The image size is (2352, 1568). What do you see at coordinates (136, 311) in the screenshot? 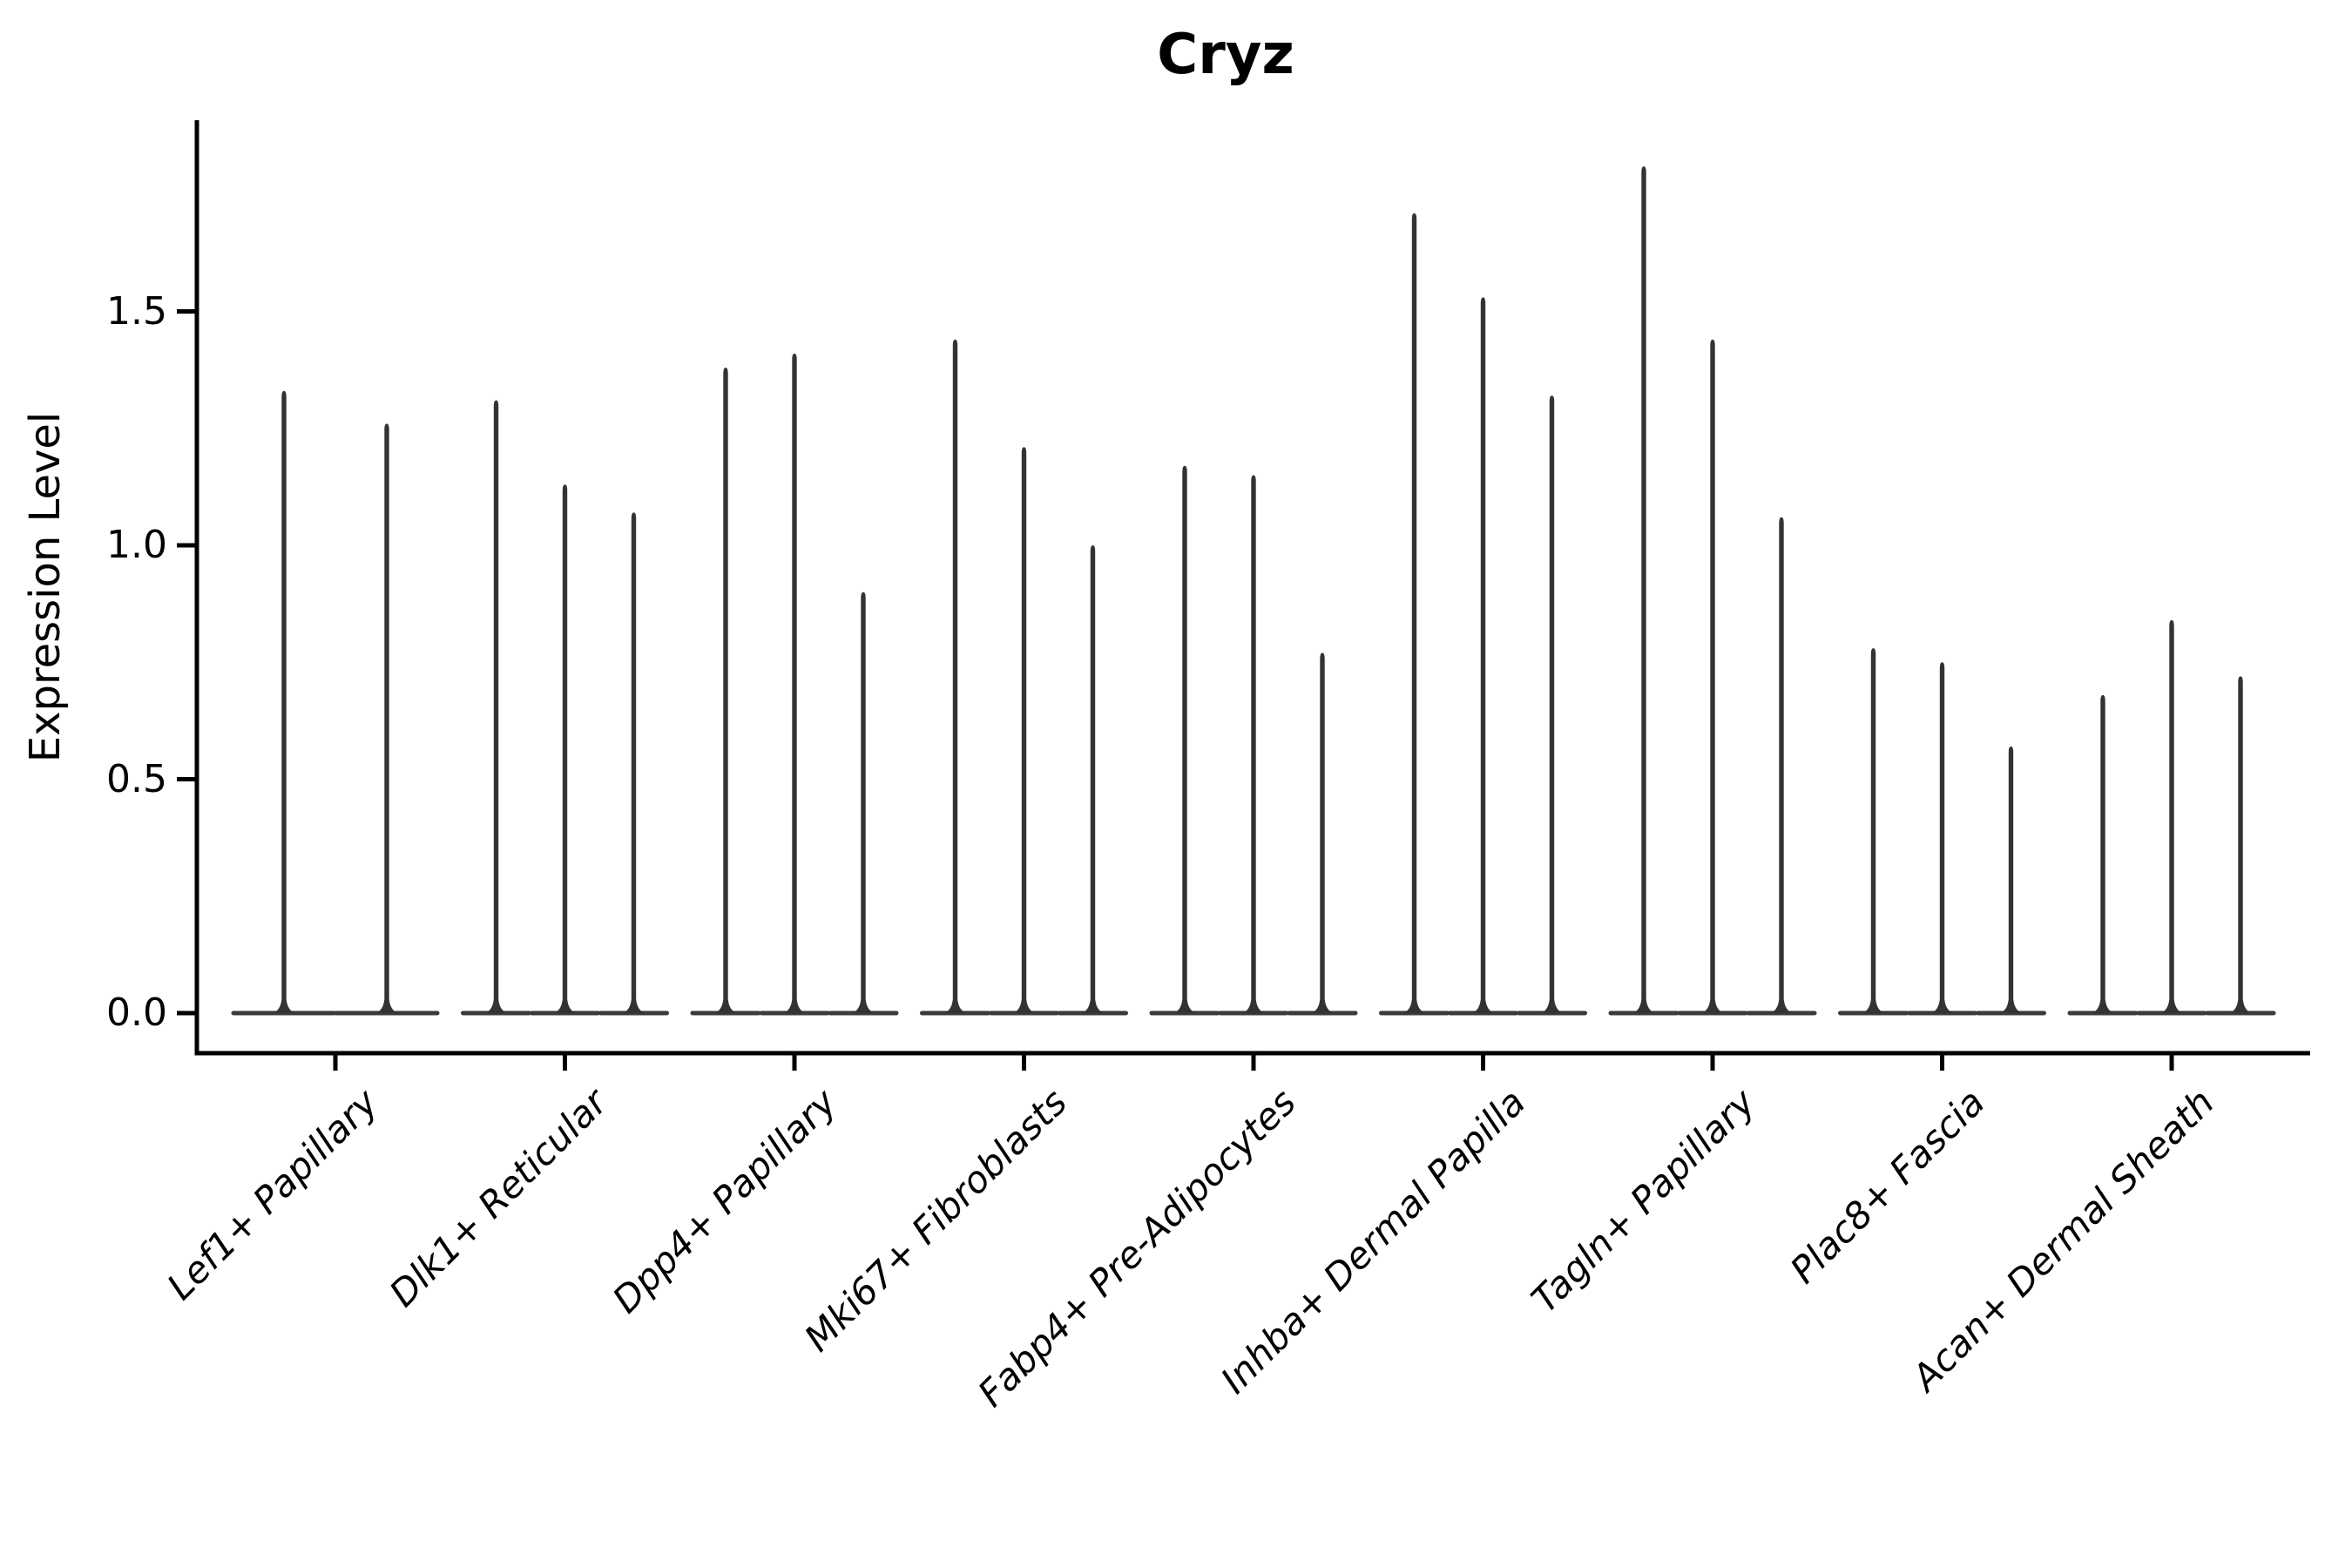
I see `y-tick-label: 1.5` at bounding box center [136, 311].